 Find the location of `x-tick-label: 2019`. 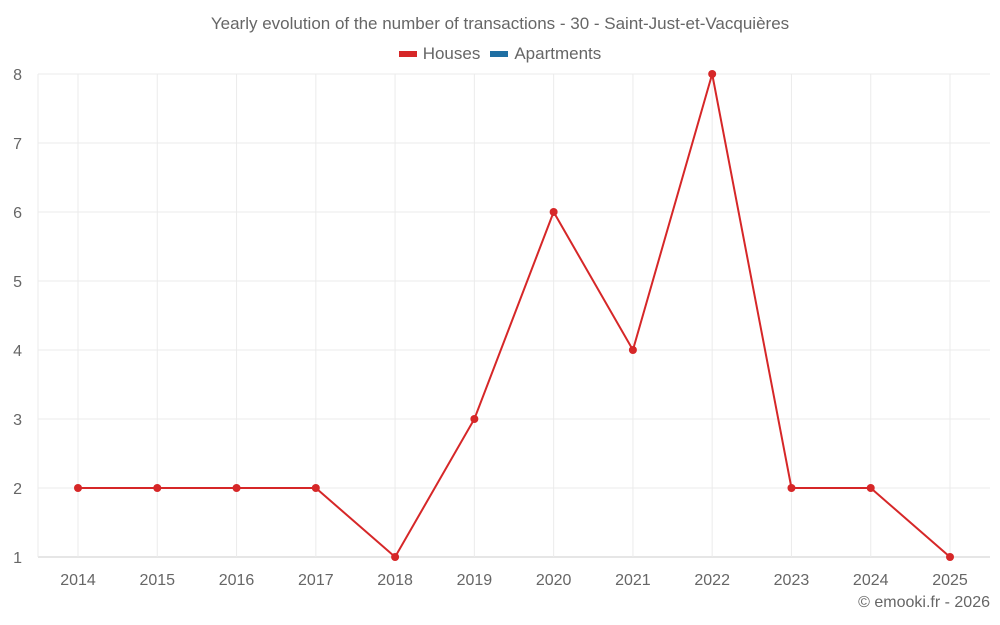

x-tick-label: 2019 is located at coordinates (475, 580).